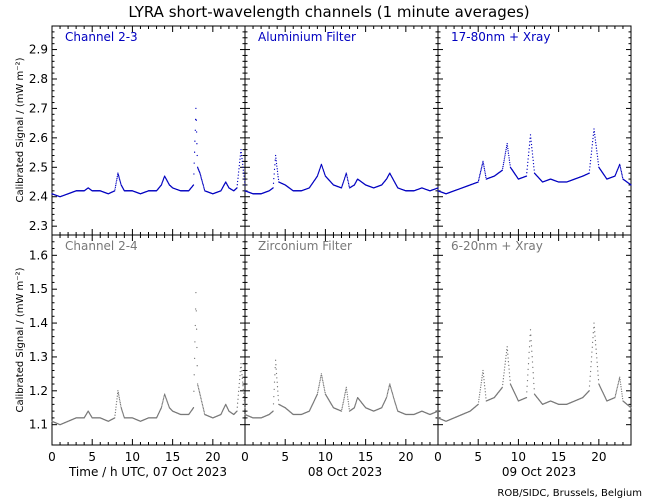 This screenshot has height=500, width=650. What do you see at coordinates (38, 167) in the screenshot?
I see `y-tick-label: 2.5` at bounding box center [38, 167].